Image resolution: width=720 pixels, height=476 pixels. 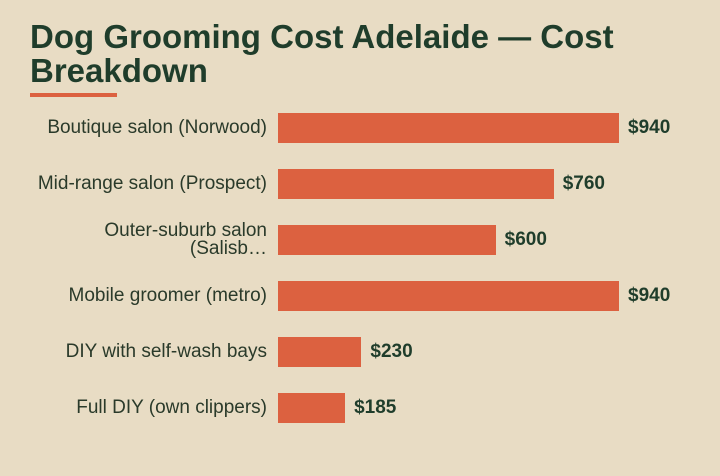 What do you see at coordinates (375, 407) in the screenshot?
I see `value-label: $185` at bounding box center [375, 407].